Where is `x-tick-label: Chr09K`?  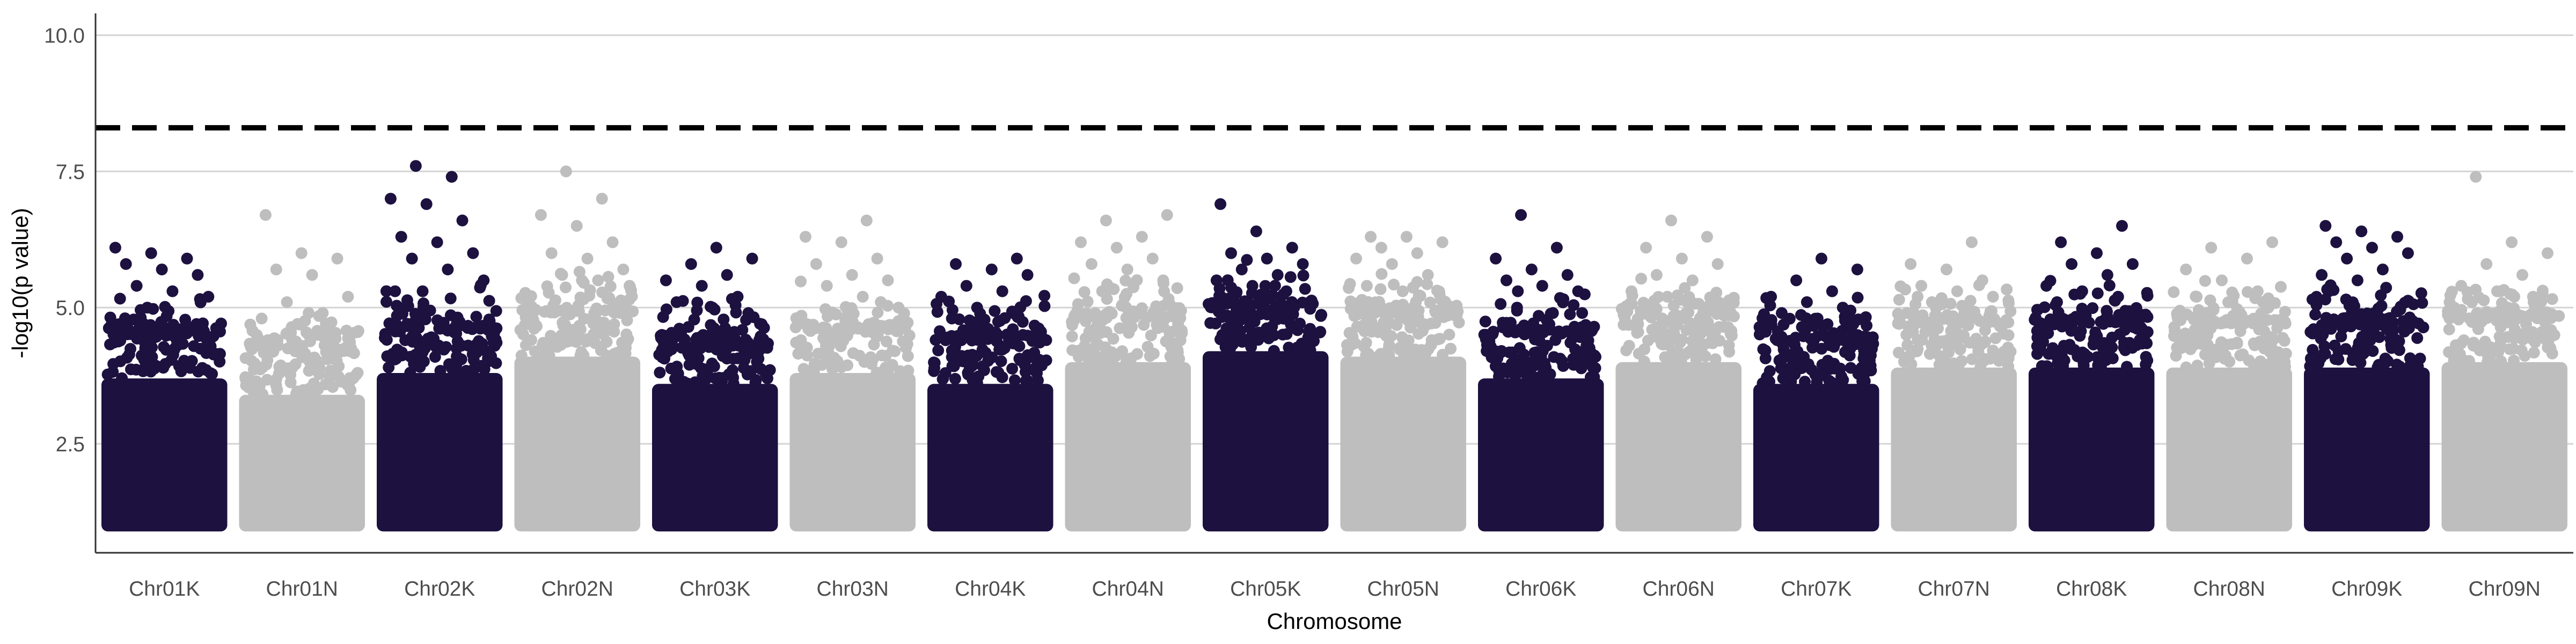
x-tick-label: Chr09K is located at coordinates (2366, 589).